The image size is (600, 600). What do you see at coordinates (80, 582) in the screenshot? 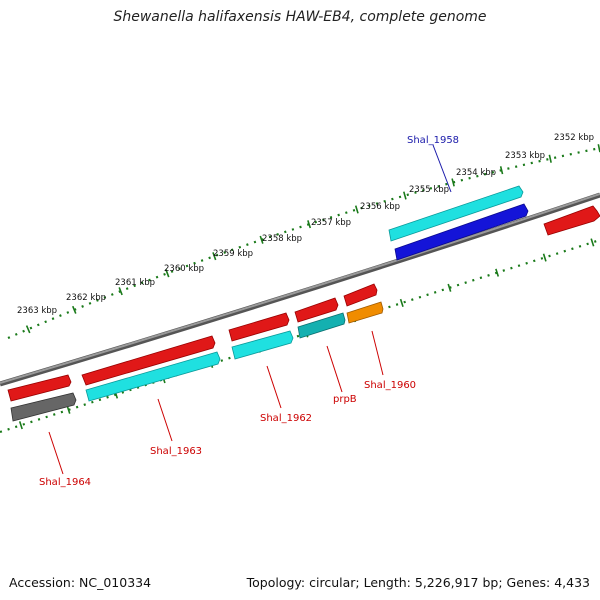
I see `accession-text: Accession: NC_010334` at bounding box center [80, 582].